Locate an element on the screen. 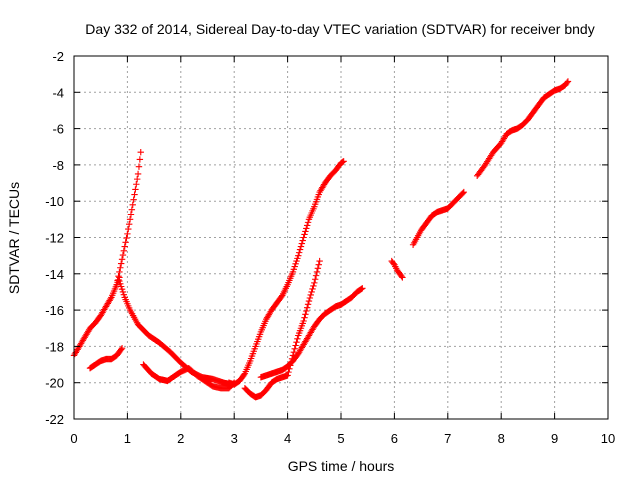 This screenshot has height=480, width=640. x-tick-label: 1 is located at coordinates (127, 438).